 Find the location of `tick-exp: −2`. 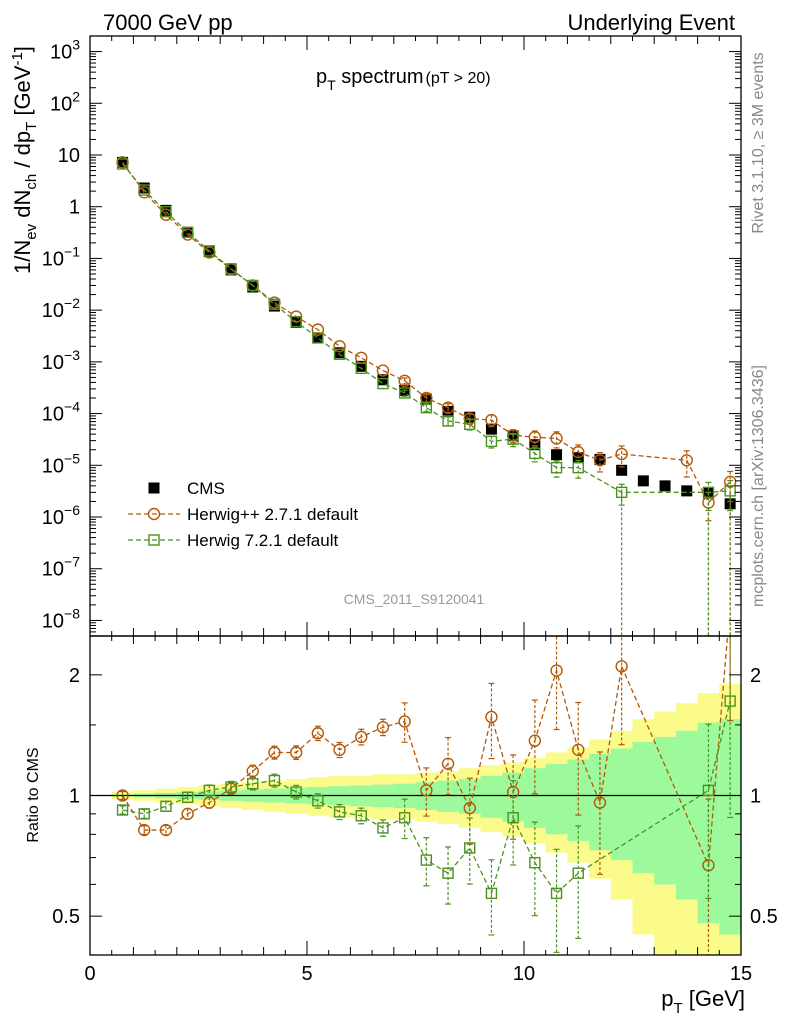

tick-exp: −2 is located at coordinates (72, 303).